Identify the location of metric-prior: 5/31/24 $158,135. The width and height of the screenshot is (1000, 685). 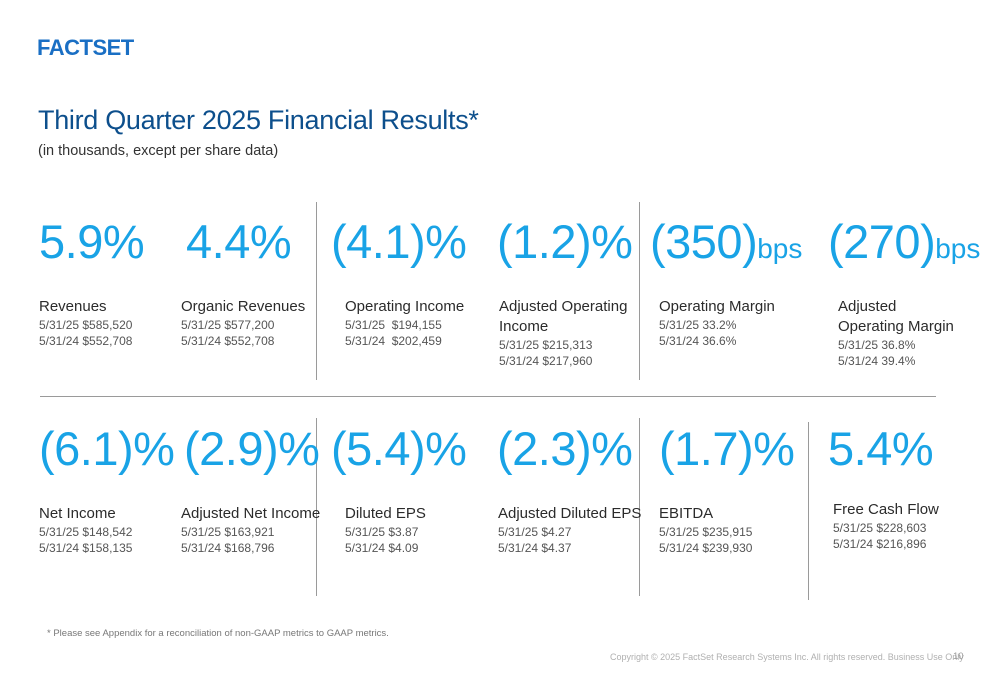
(86, 548).